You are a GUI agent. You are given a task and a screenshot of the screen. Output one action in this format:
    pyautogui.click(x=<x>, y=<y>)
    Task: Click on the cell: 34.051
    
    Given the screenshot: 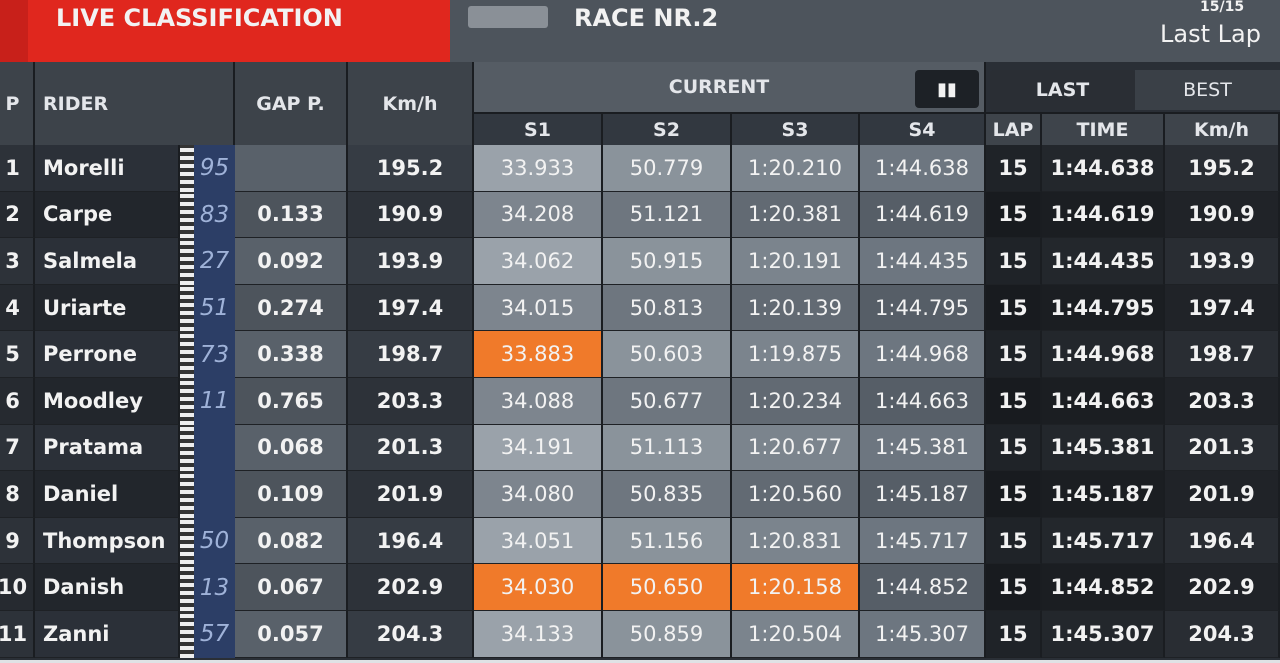 What is the action you would take?
    pyautogui.click(x=538, y=541)
    